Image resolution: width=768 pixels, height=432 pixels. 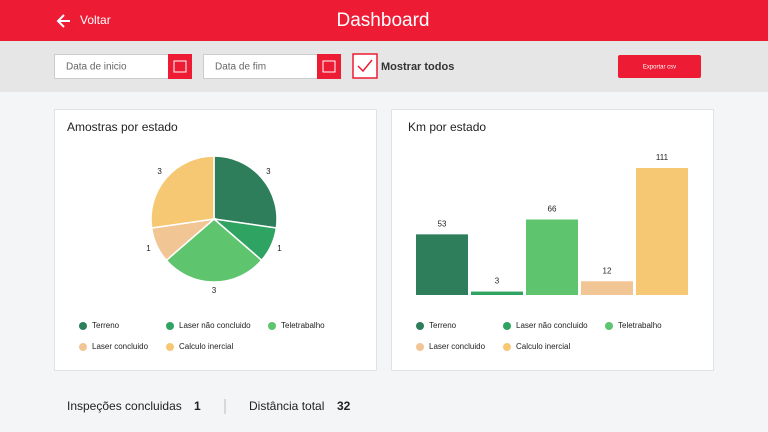 I want to click on start-date: Data de inicio, so click(x=123, y=66).